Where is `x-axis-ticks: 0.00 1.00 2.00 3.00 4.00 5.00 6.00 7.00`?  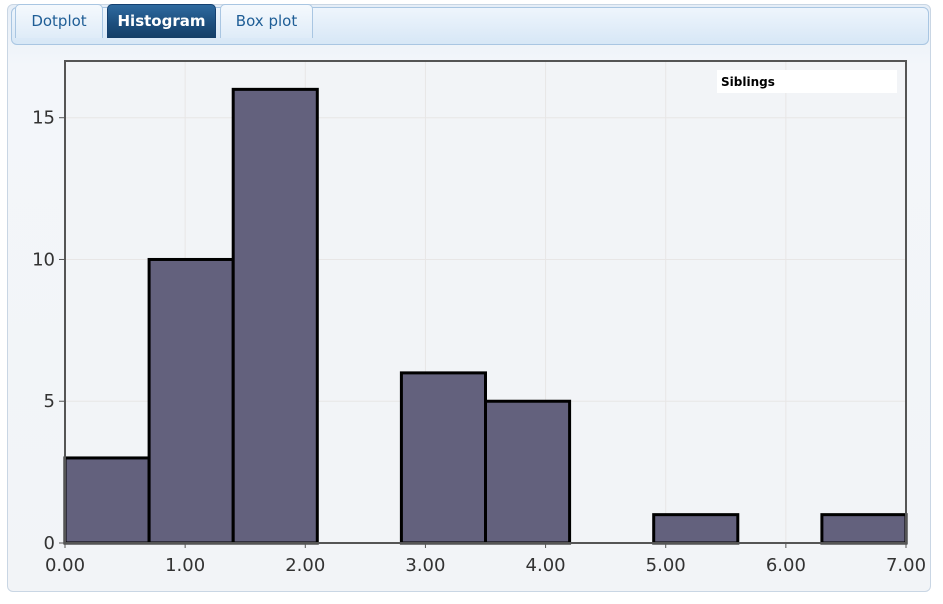 x-axis-ticks: 0.00 1.00 2.00 3.00 4.00 5.00 6.00 7.00 is located at coordinates (485, 559).